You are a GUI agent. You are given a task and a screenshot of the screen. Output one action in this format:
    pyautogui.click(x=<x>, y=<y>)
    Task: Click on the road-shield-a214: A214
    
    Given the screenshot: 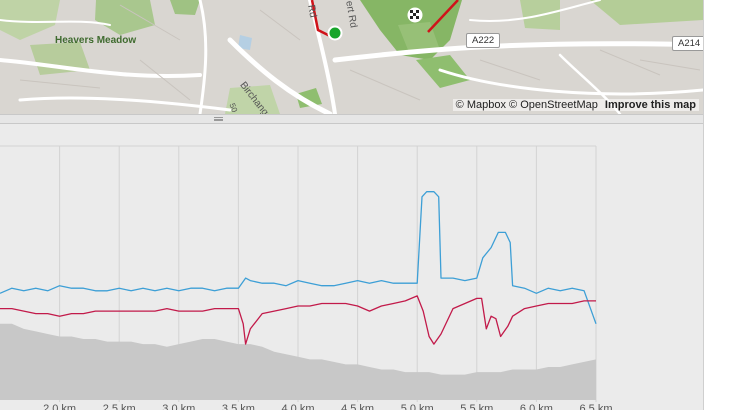 What is the action you would take?
    pyautogui.click(x=687, y=43)
    